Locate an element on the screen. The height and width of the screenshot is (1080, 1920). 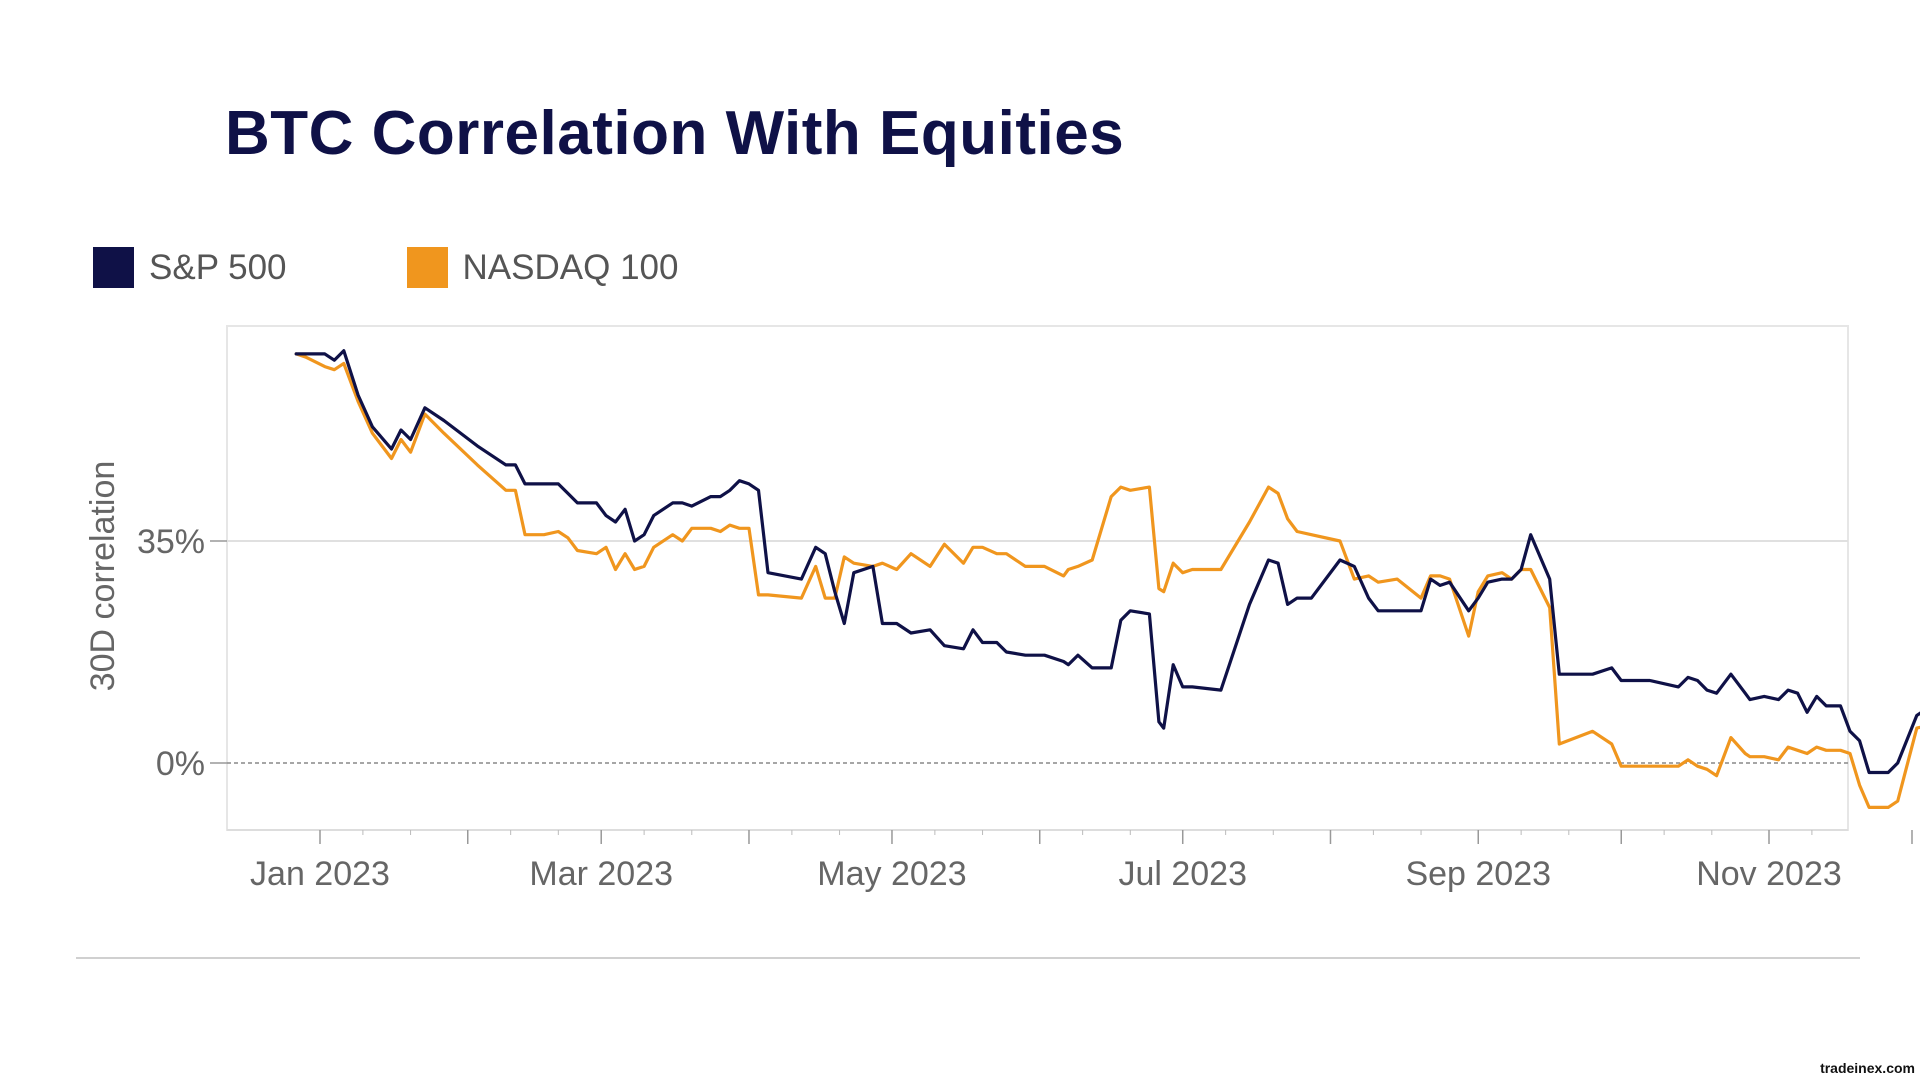
x-tick-label: Jan 2023 is located at coordinates (320, 874).